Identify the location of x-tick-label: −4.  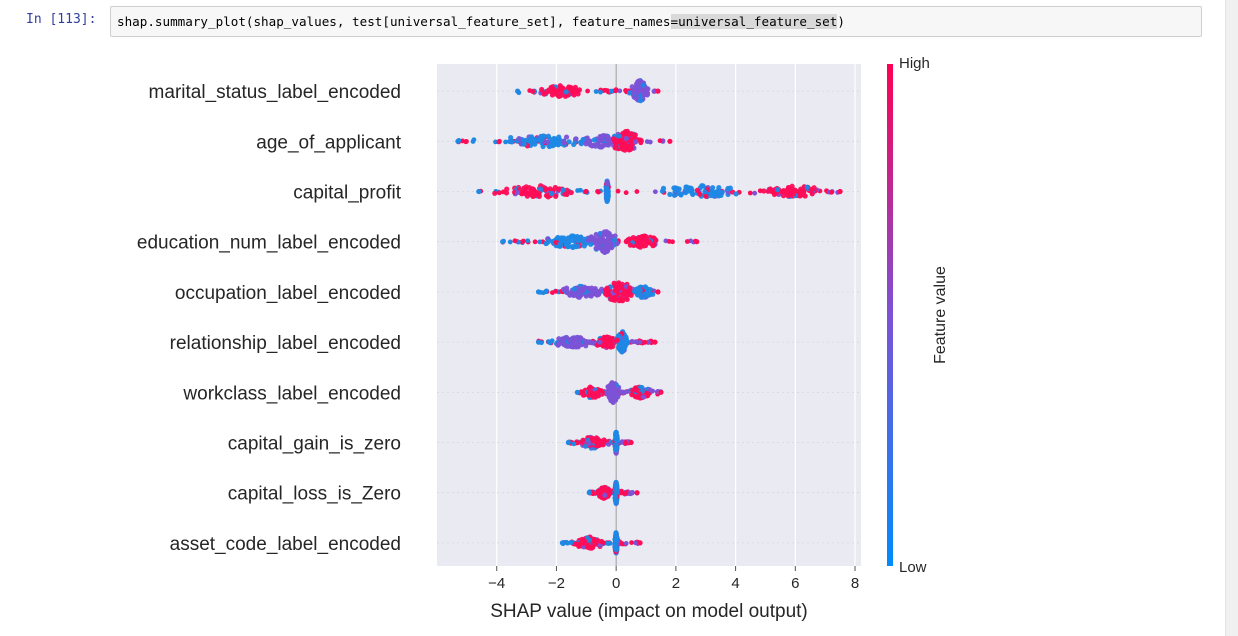
(496, 583).